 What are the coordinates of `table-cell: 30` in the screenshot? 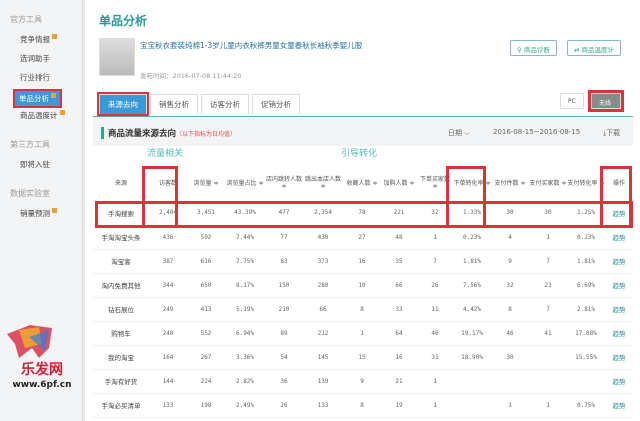 It's located at (548, 213).